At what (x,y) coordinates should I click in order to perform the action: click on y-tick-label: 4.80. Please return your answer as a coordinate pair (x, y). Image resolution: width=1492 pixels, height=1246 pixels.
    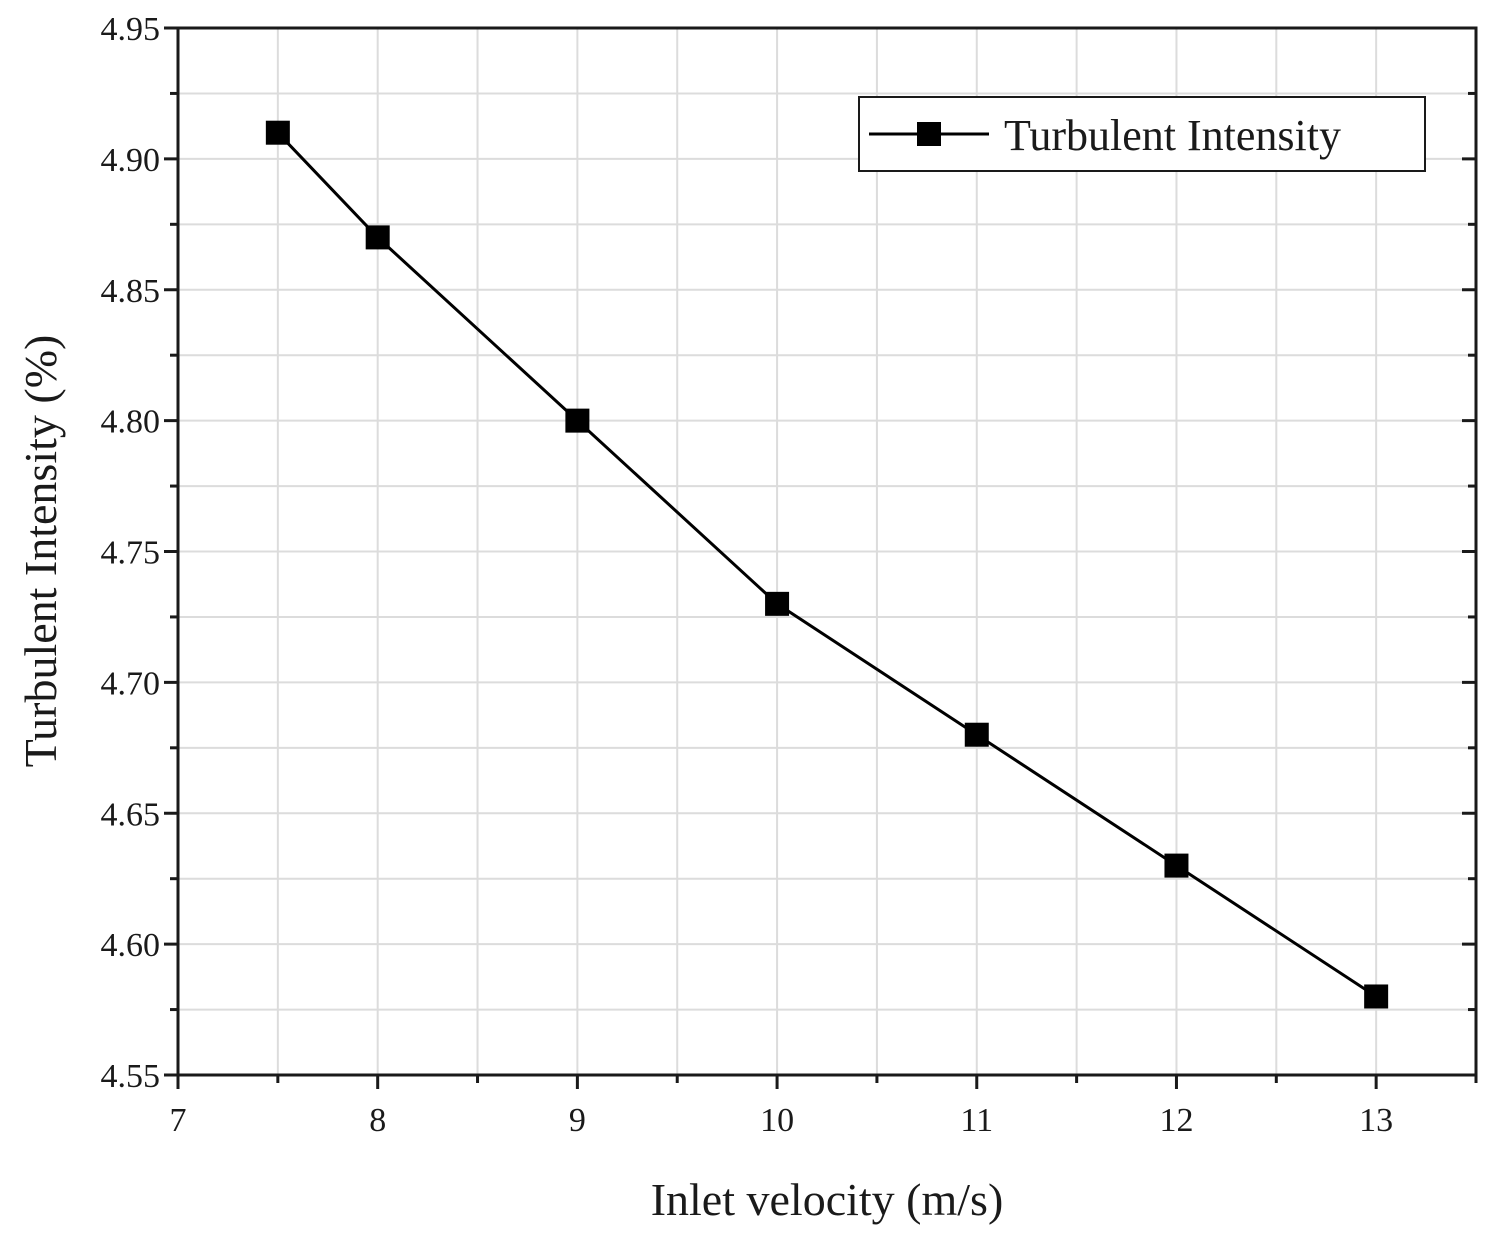
    Looking at the image, I should click on (131, 422).